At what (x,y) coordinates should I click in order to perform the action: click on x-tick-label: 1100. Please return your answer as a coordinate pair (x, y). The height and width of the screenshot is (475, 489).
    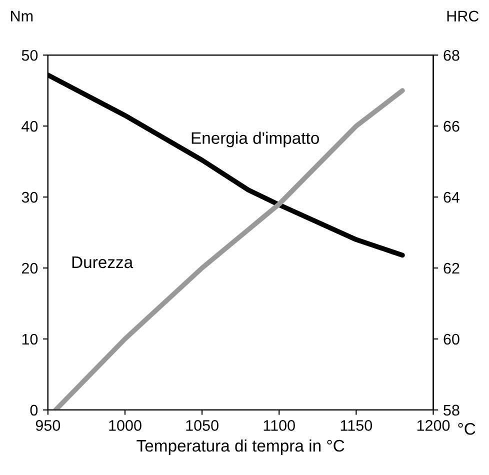
    Looking at the image, I should click on (279, 425).